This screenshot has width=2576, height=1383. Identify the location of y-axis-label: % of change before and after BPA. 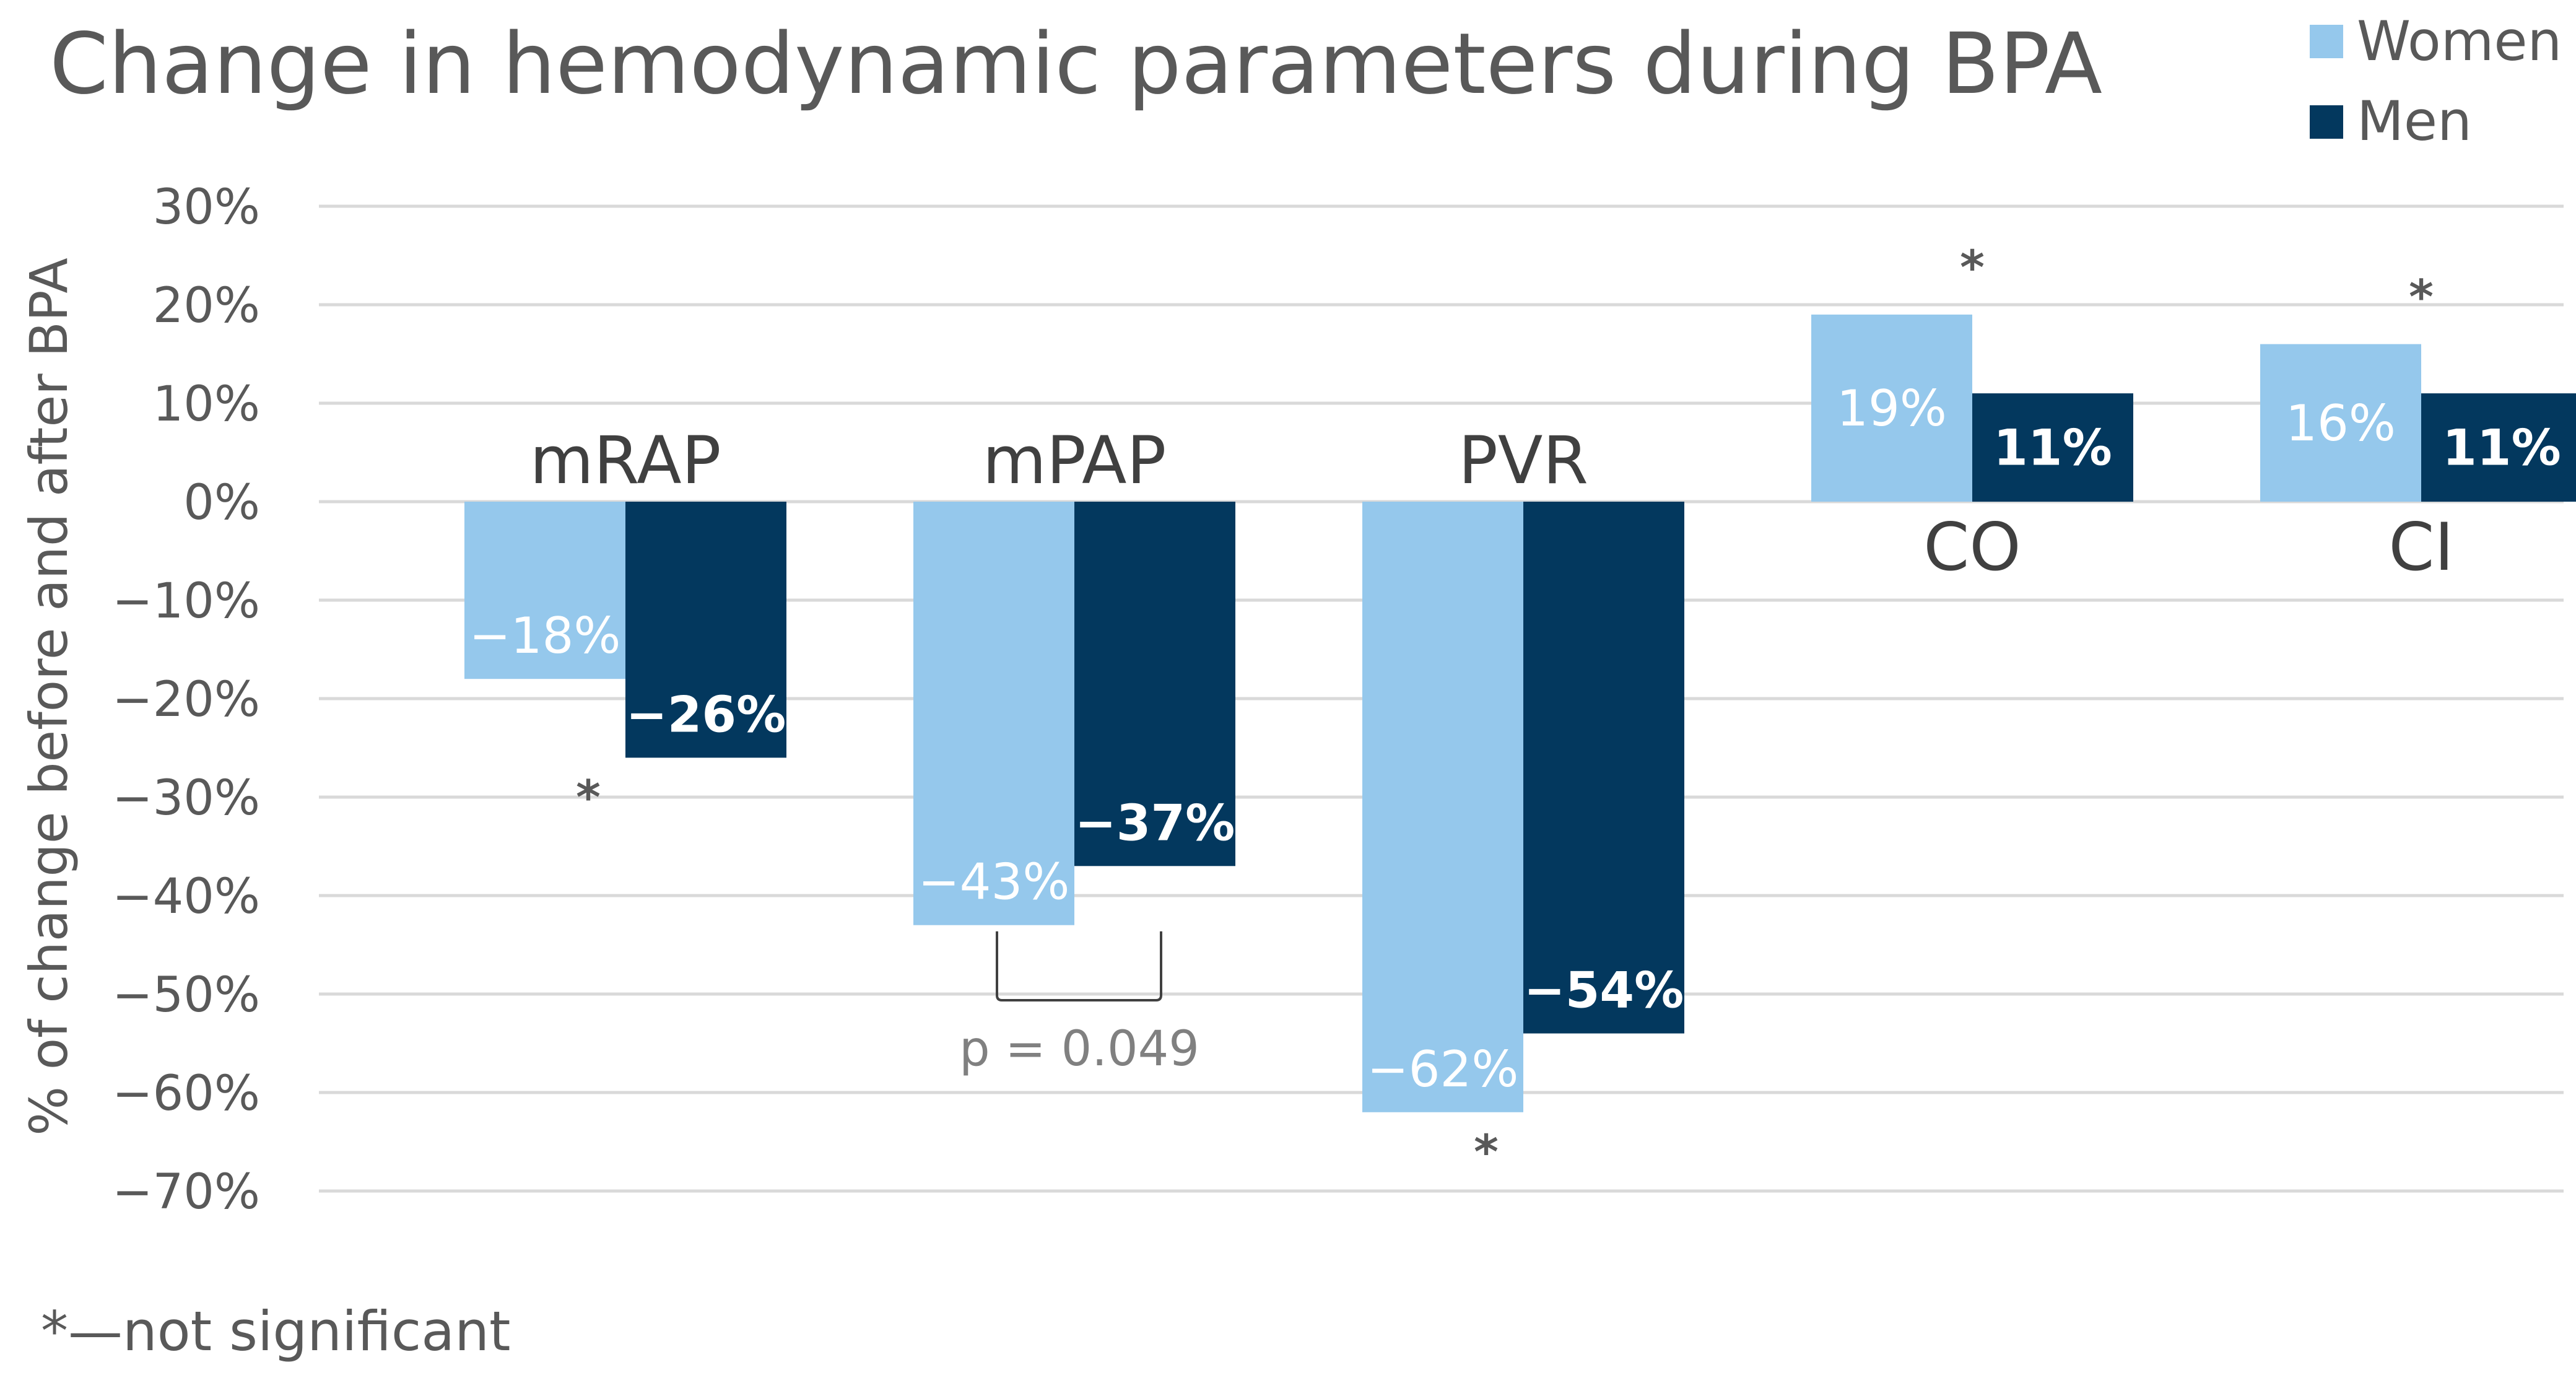
(49, 697).